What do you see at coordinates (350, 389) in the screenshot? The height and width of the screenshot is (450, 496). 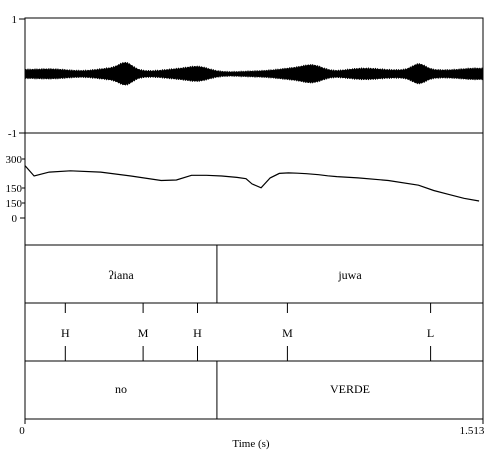 I see `gloss-label-2: VERDE` at bounding box center [350, 389].